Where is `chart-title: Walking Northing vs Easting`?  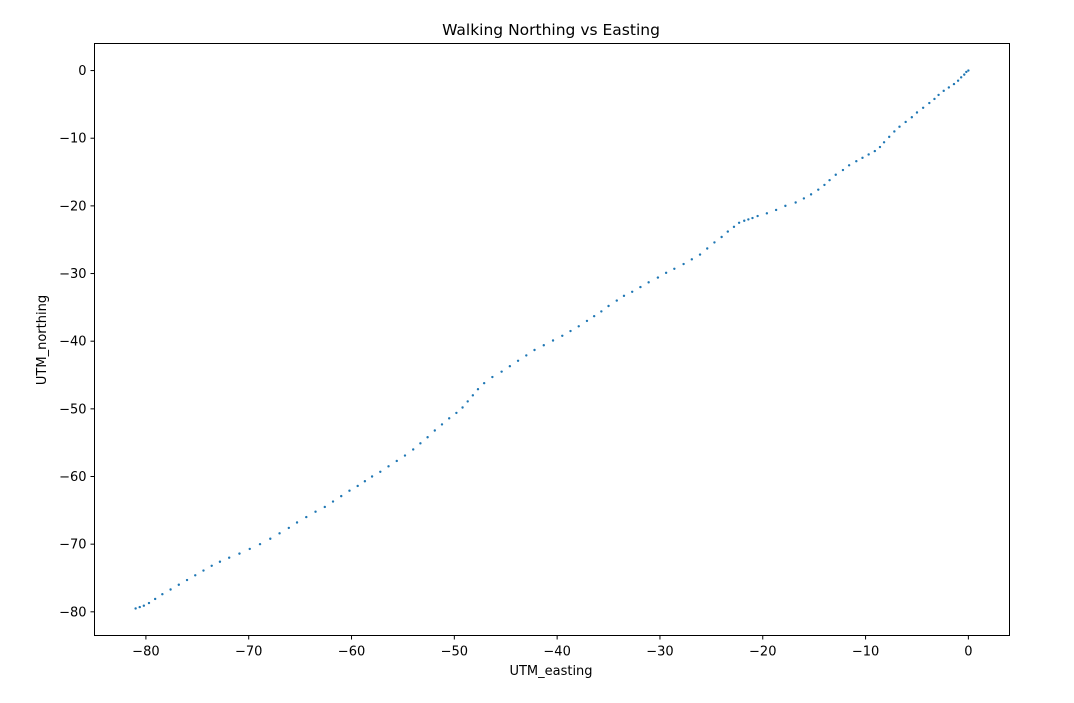 chart-title: Walking Northing vs Easting is located at coordinates (551, 30).